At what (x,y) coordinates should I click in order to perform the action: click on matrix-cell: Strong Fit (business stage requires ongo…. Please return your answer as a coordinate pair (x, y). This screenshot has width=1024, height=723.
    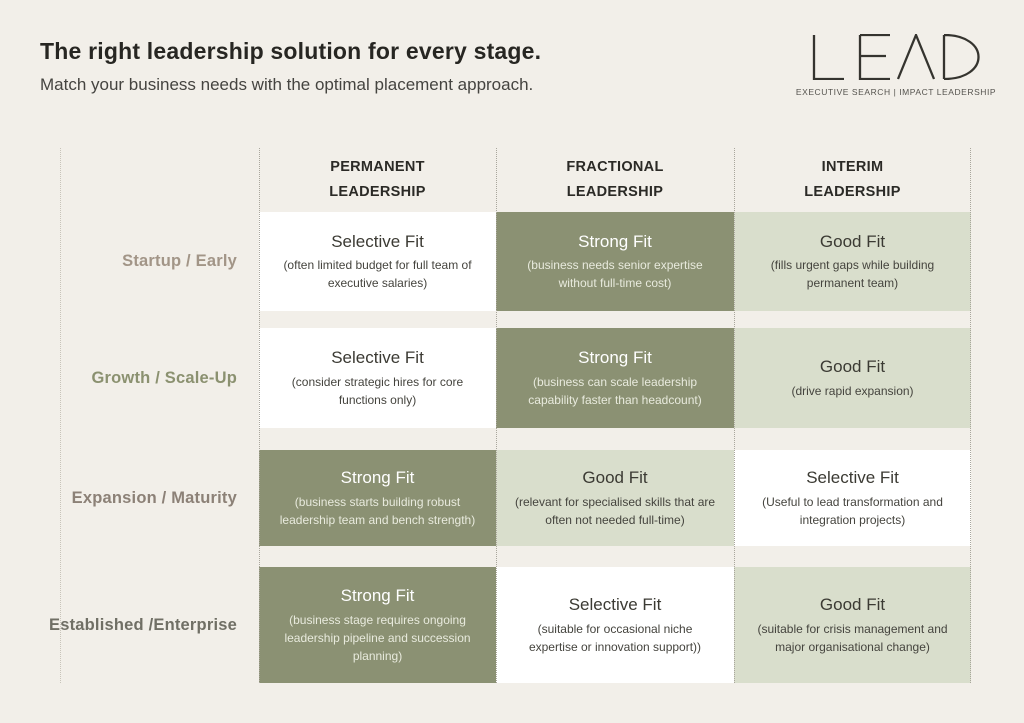
    Looking at the image, I should click on (377, 625).